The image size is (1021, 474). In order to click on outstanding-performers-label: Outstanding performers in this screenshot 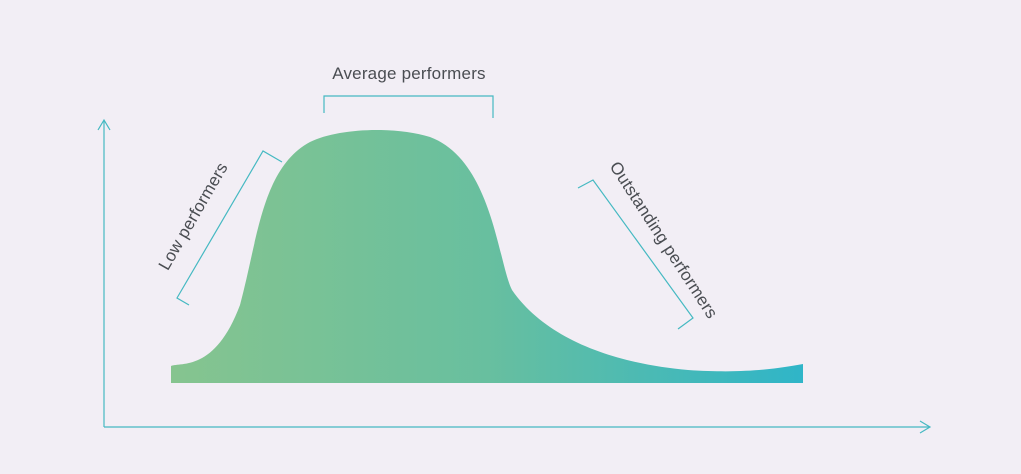, I will do `click(664, 240)`.